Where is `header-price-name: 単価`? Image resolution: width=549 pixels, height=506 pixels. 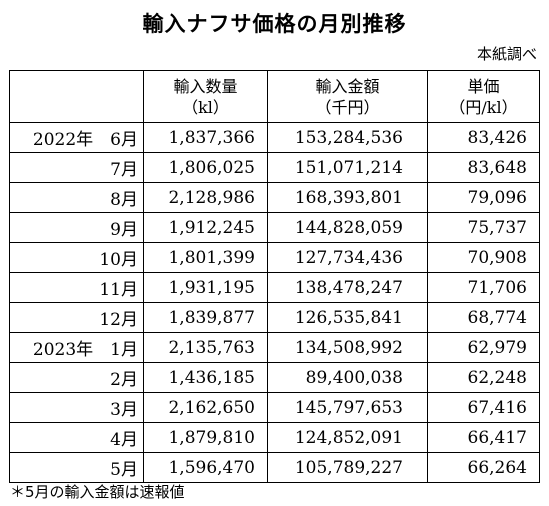 header-price-name: 単価 is located at coordinates (483, 86).